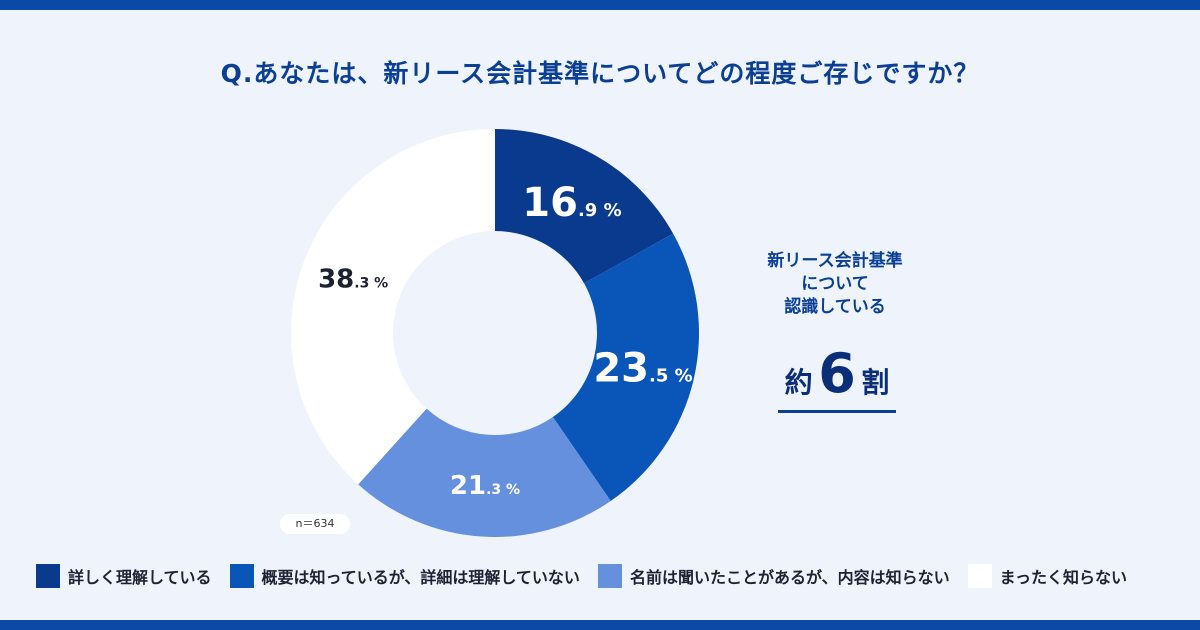 The height and width of the screenshot is (630, 1200). I want to click on legend-item: 詳しく理解している, so click(124, 576).